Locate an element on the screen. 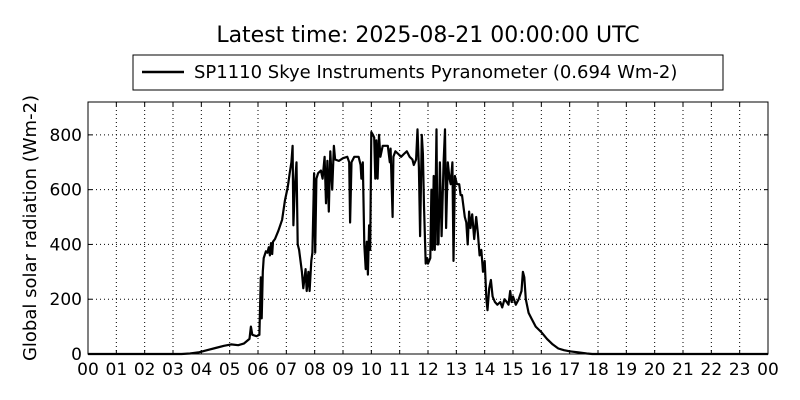  x-tick-label: 06 is located at coordinates (258, 370).